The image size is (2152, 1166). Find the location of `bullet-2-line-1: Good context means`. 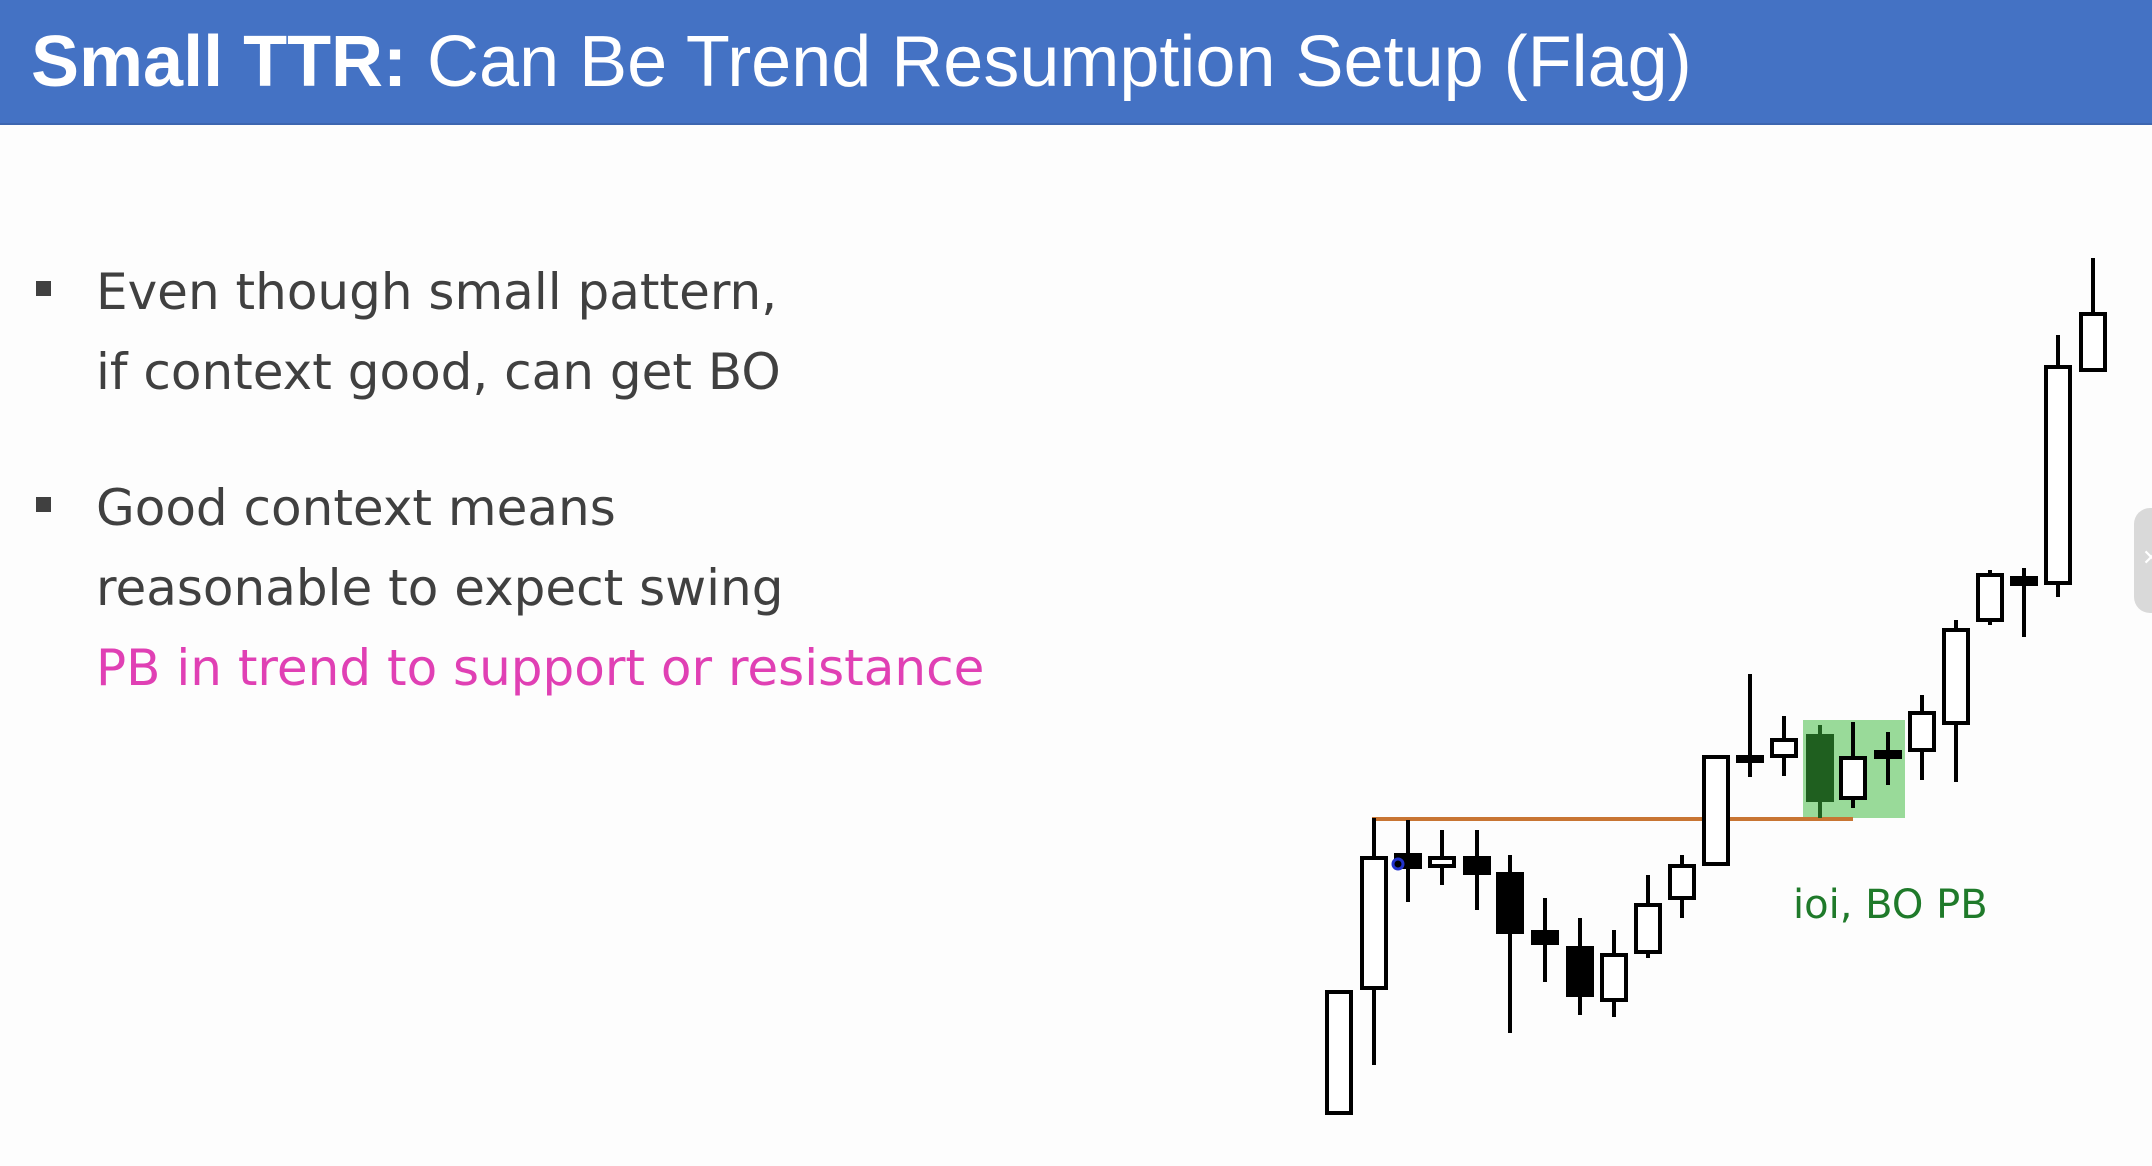

bullet-2-line-1: Good context means is located at coordinates (356, 508).